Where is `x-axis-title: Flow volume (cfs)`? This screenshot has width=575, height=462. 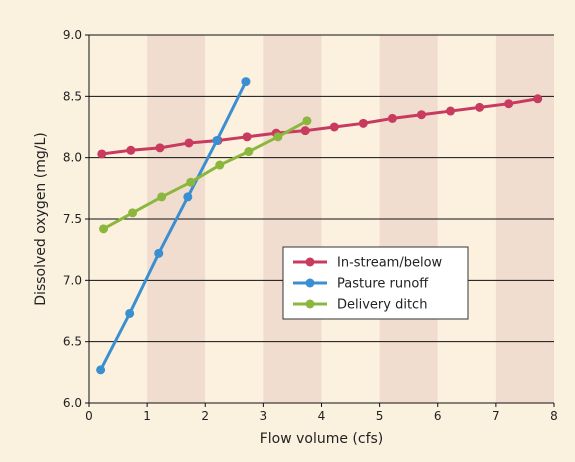
x-axis-title: Flow volume (cfs) is located at coordinates (322, 439).